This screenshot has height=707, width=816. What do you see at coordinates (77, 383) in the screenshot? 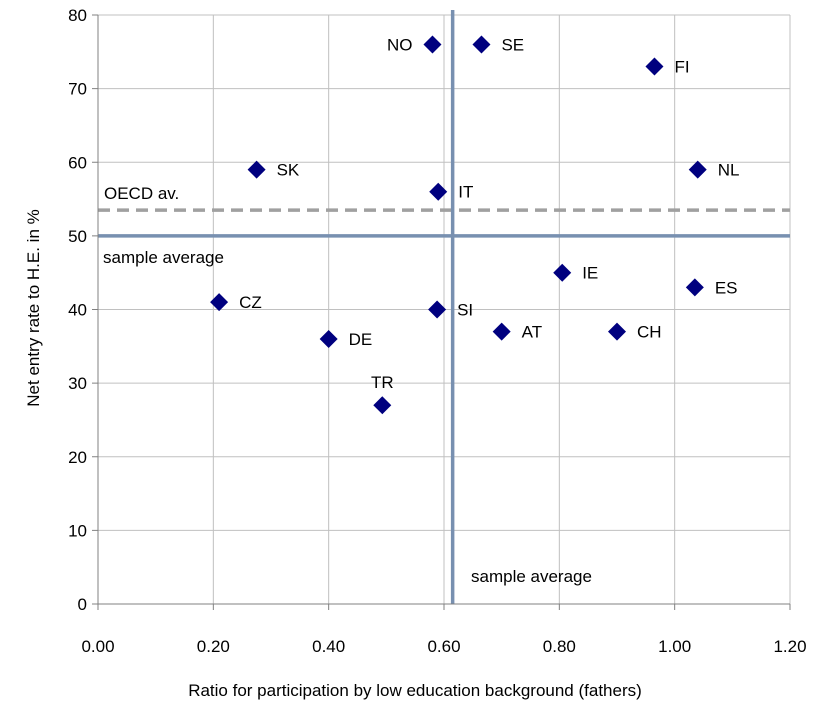
I see `y-tick-label: 30` at bounding box center [77, 383].